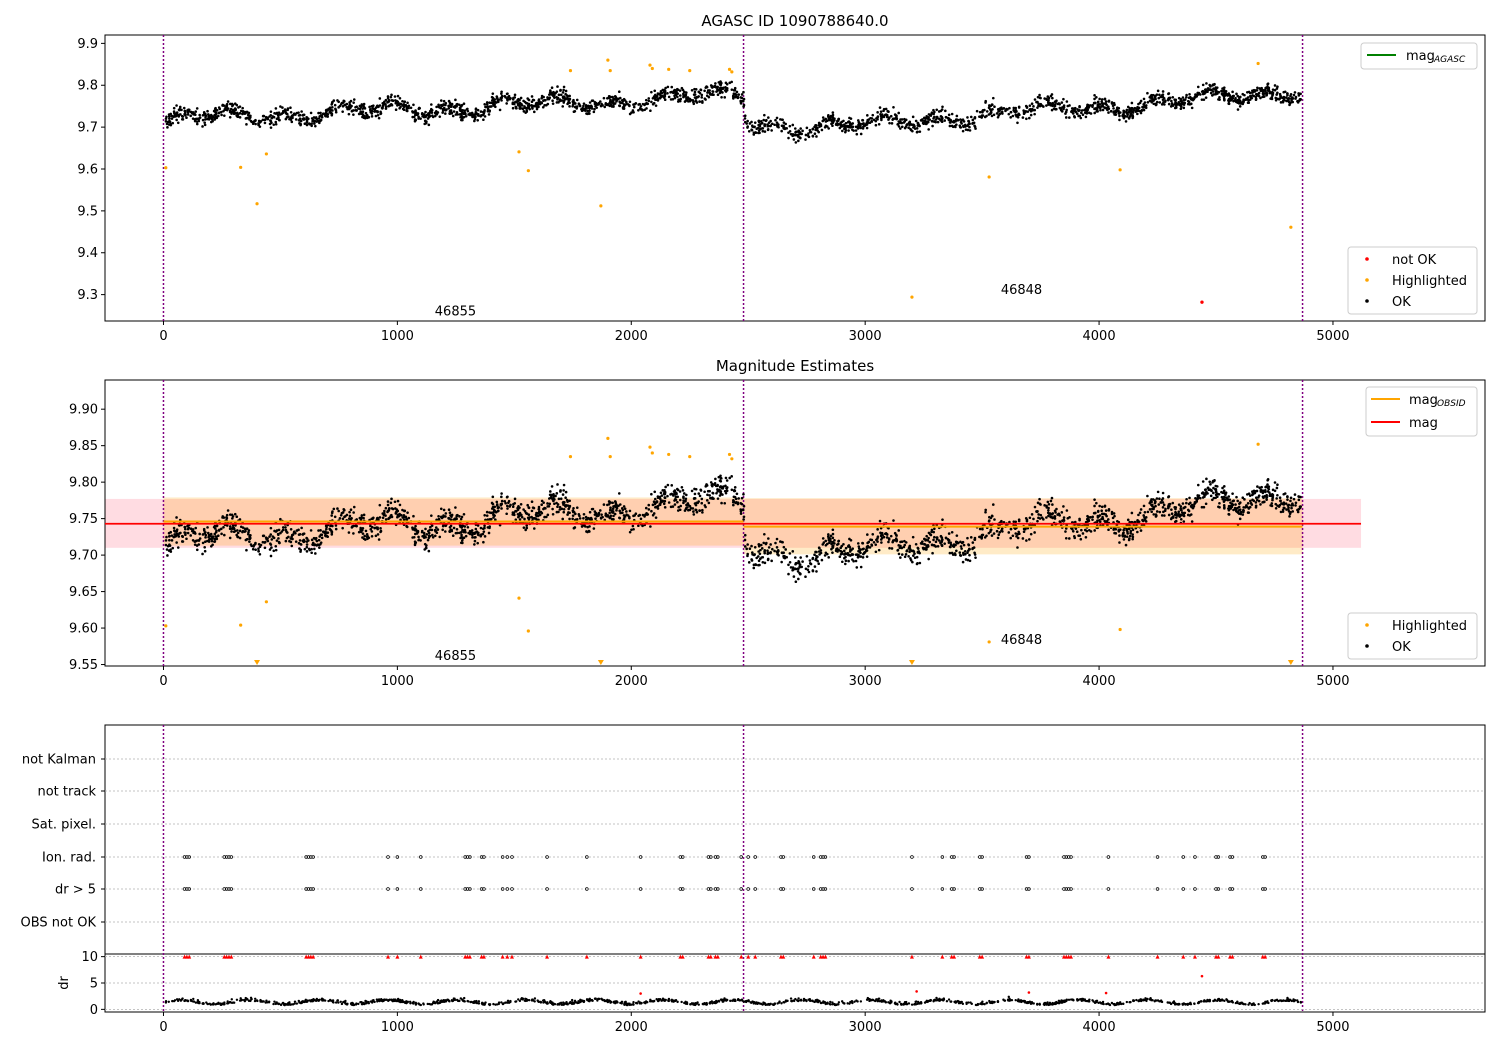 The image size is (1500, 1050). I want to click on legend-highlighted: Highlighted, so click(1429, 281).